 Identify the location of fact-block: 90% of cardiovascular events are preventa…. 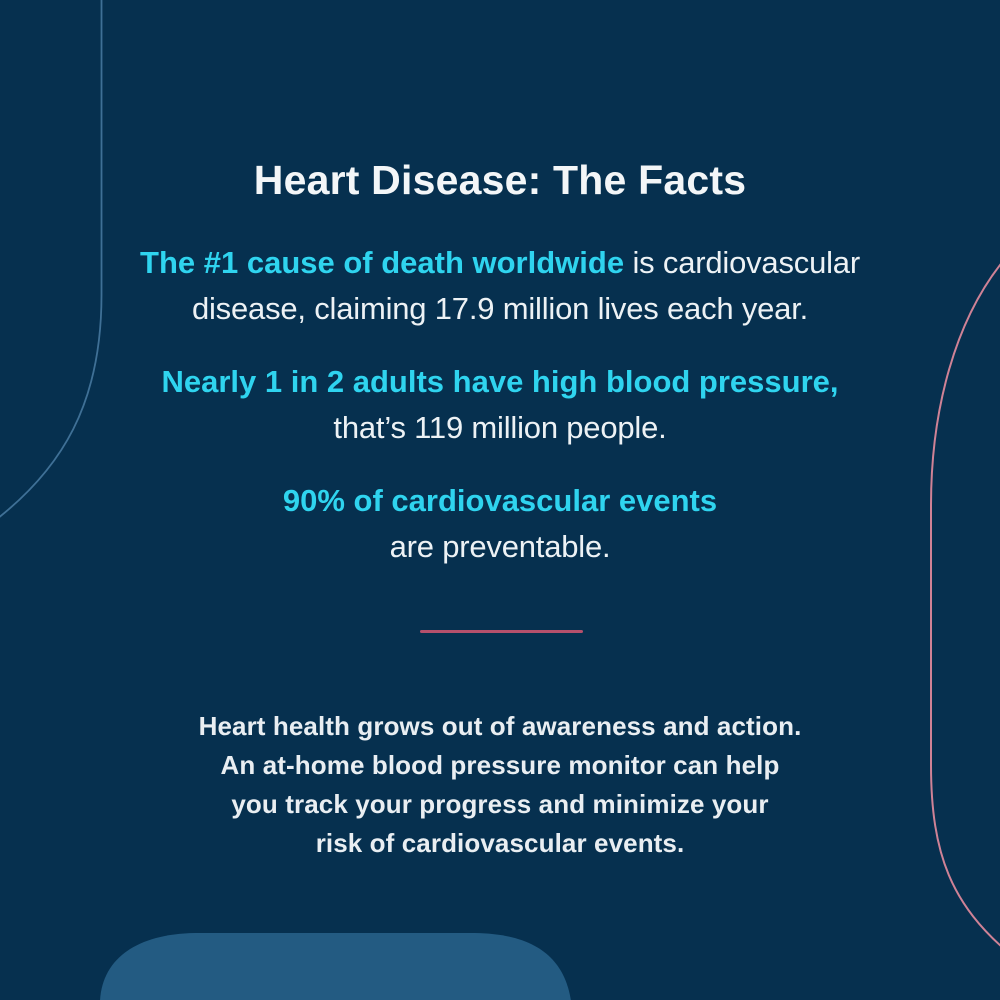
(500, 524).